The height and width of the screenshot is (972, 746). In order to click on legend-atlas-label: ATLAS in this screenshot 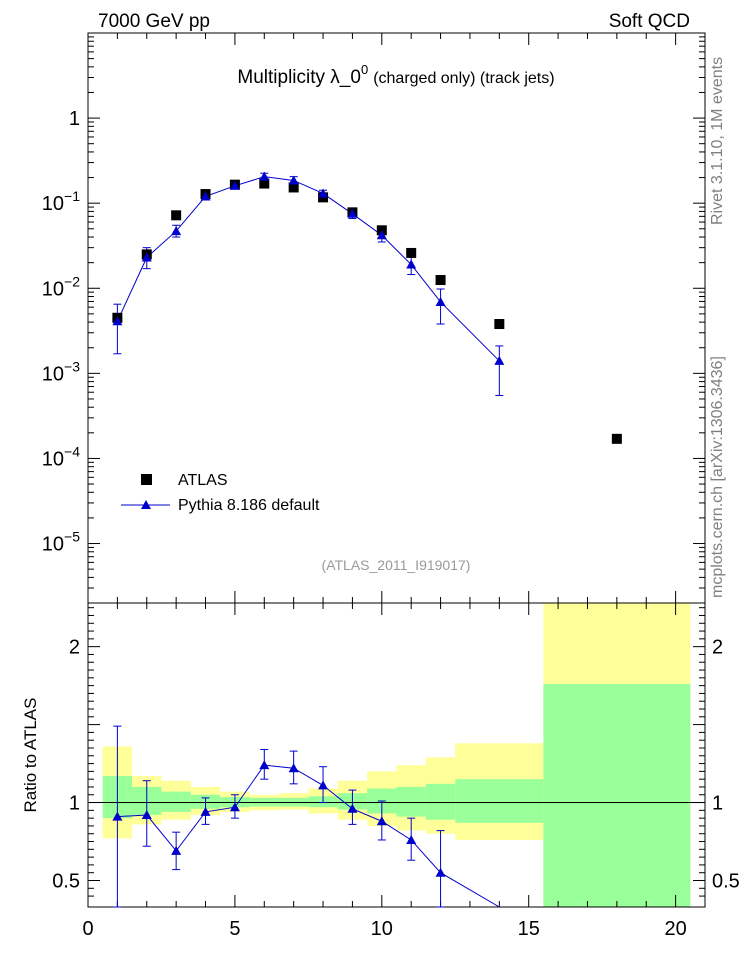, I will do `click(203, 480)`.